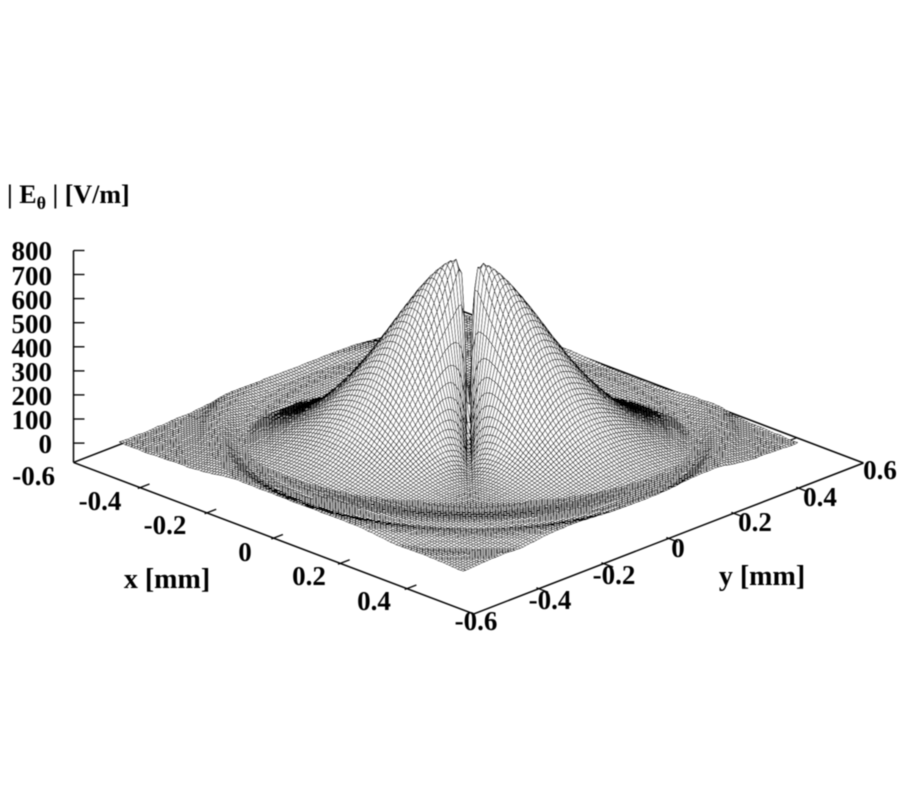 This screenshot has height=800, width=900. Describe the element at coordinates (32, 276) in the screenshot. I see `svg-text: 700` at that location.